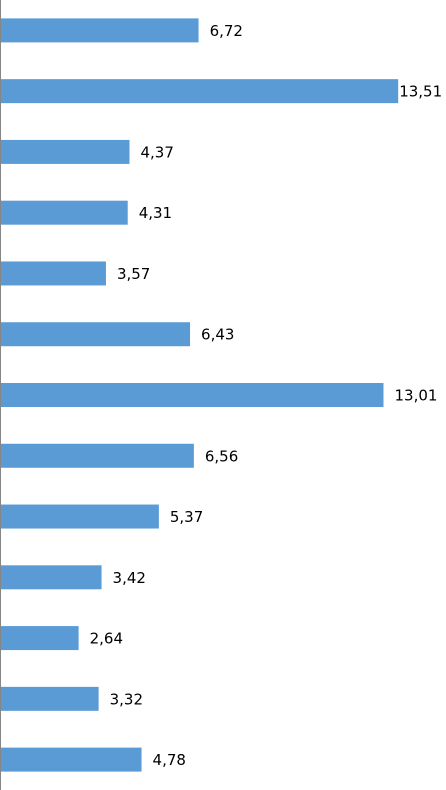 The height and width of the screenshot is (790, 446). Describe the element at coordinates (133, 274) in the screenshot. I see `value-label: 3,57` at that location.